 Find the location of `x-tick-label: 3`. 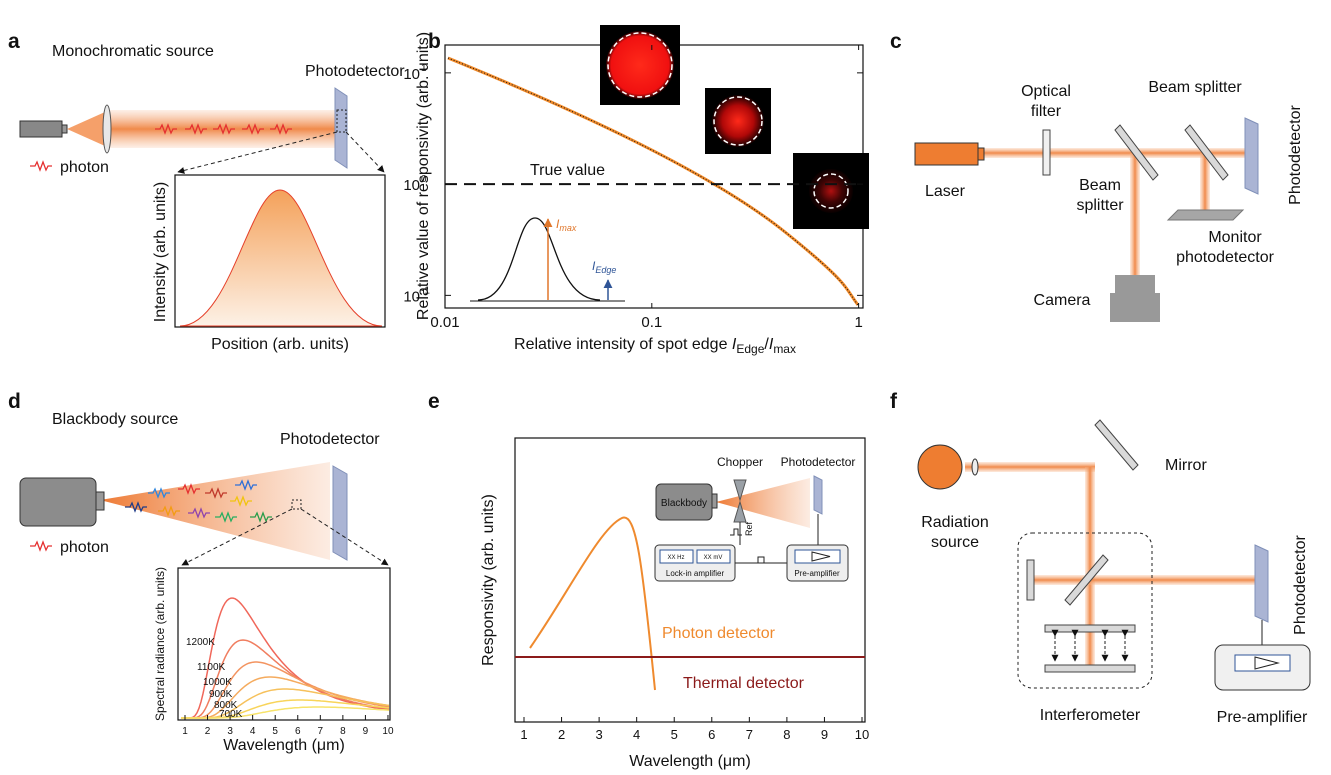

x-tick-label: 3 is located at coordinates (230, 731).